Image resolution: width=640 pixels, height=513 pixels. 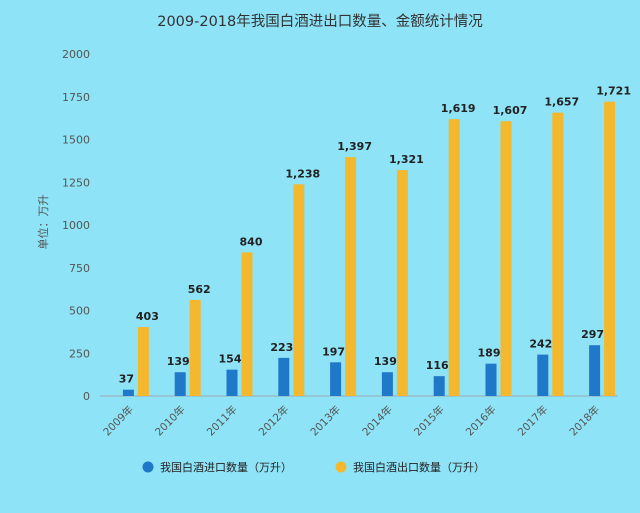 What do you see at coordinates (76, 97) in the screenshot?
I see `y-tick-label: 1750` at bounding box center [76, 97].